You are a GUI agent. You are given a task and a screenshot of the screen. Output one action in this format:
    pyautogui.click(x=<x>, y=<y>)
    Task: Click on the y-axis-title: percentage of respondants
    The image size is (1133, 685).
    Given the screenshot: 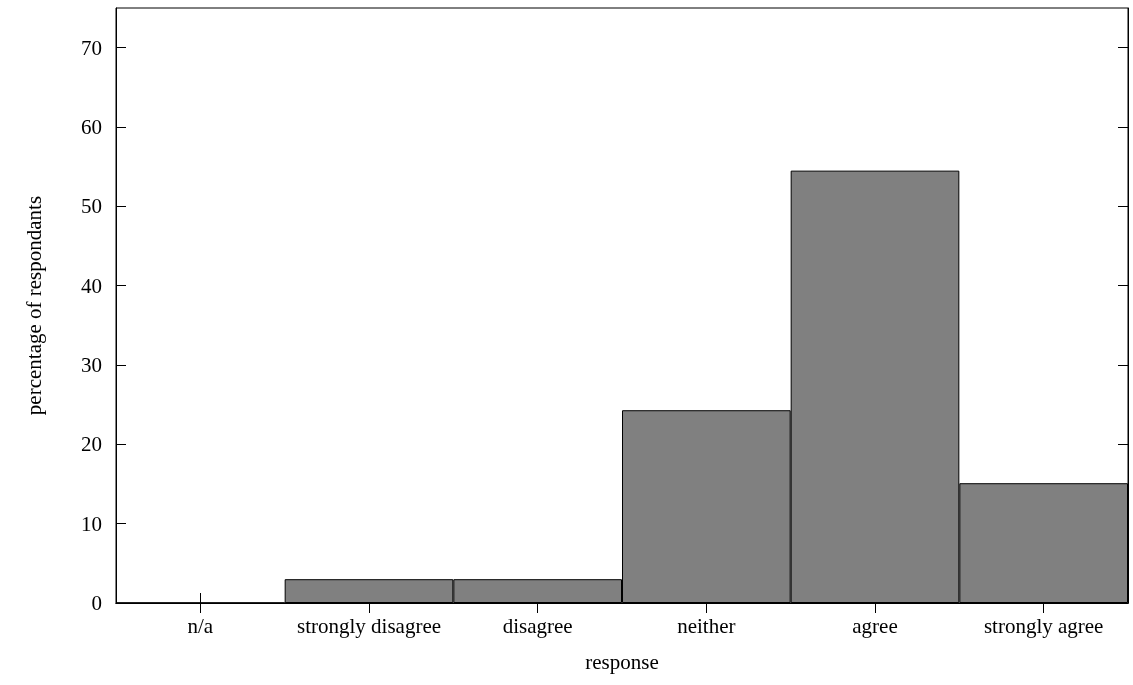 What is the action you would take?
    pyautogui.click(x=33, y=305)
    